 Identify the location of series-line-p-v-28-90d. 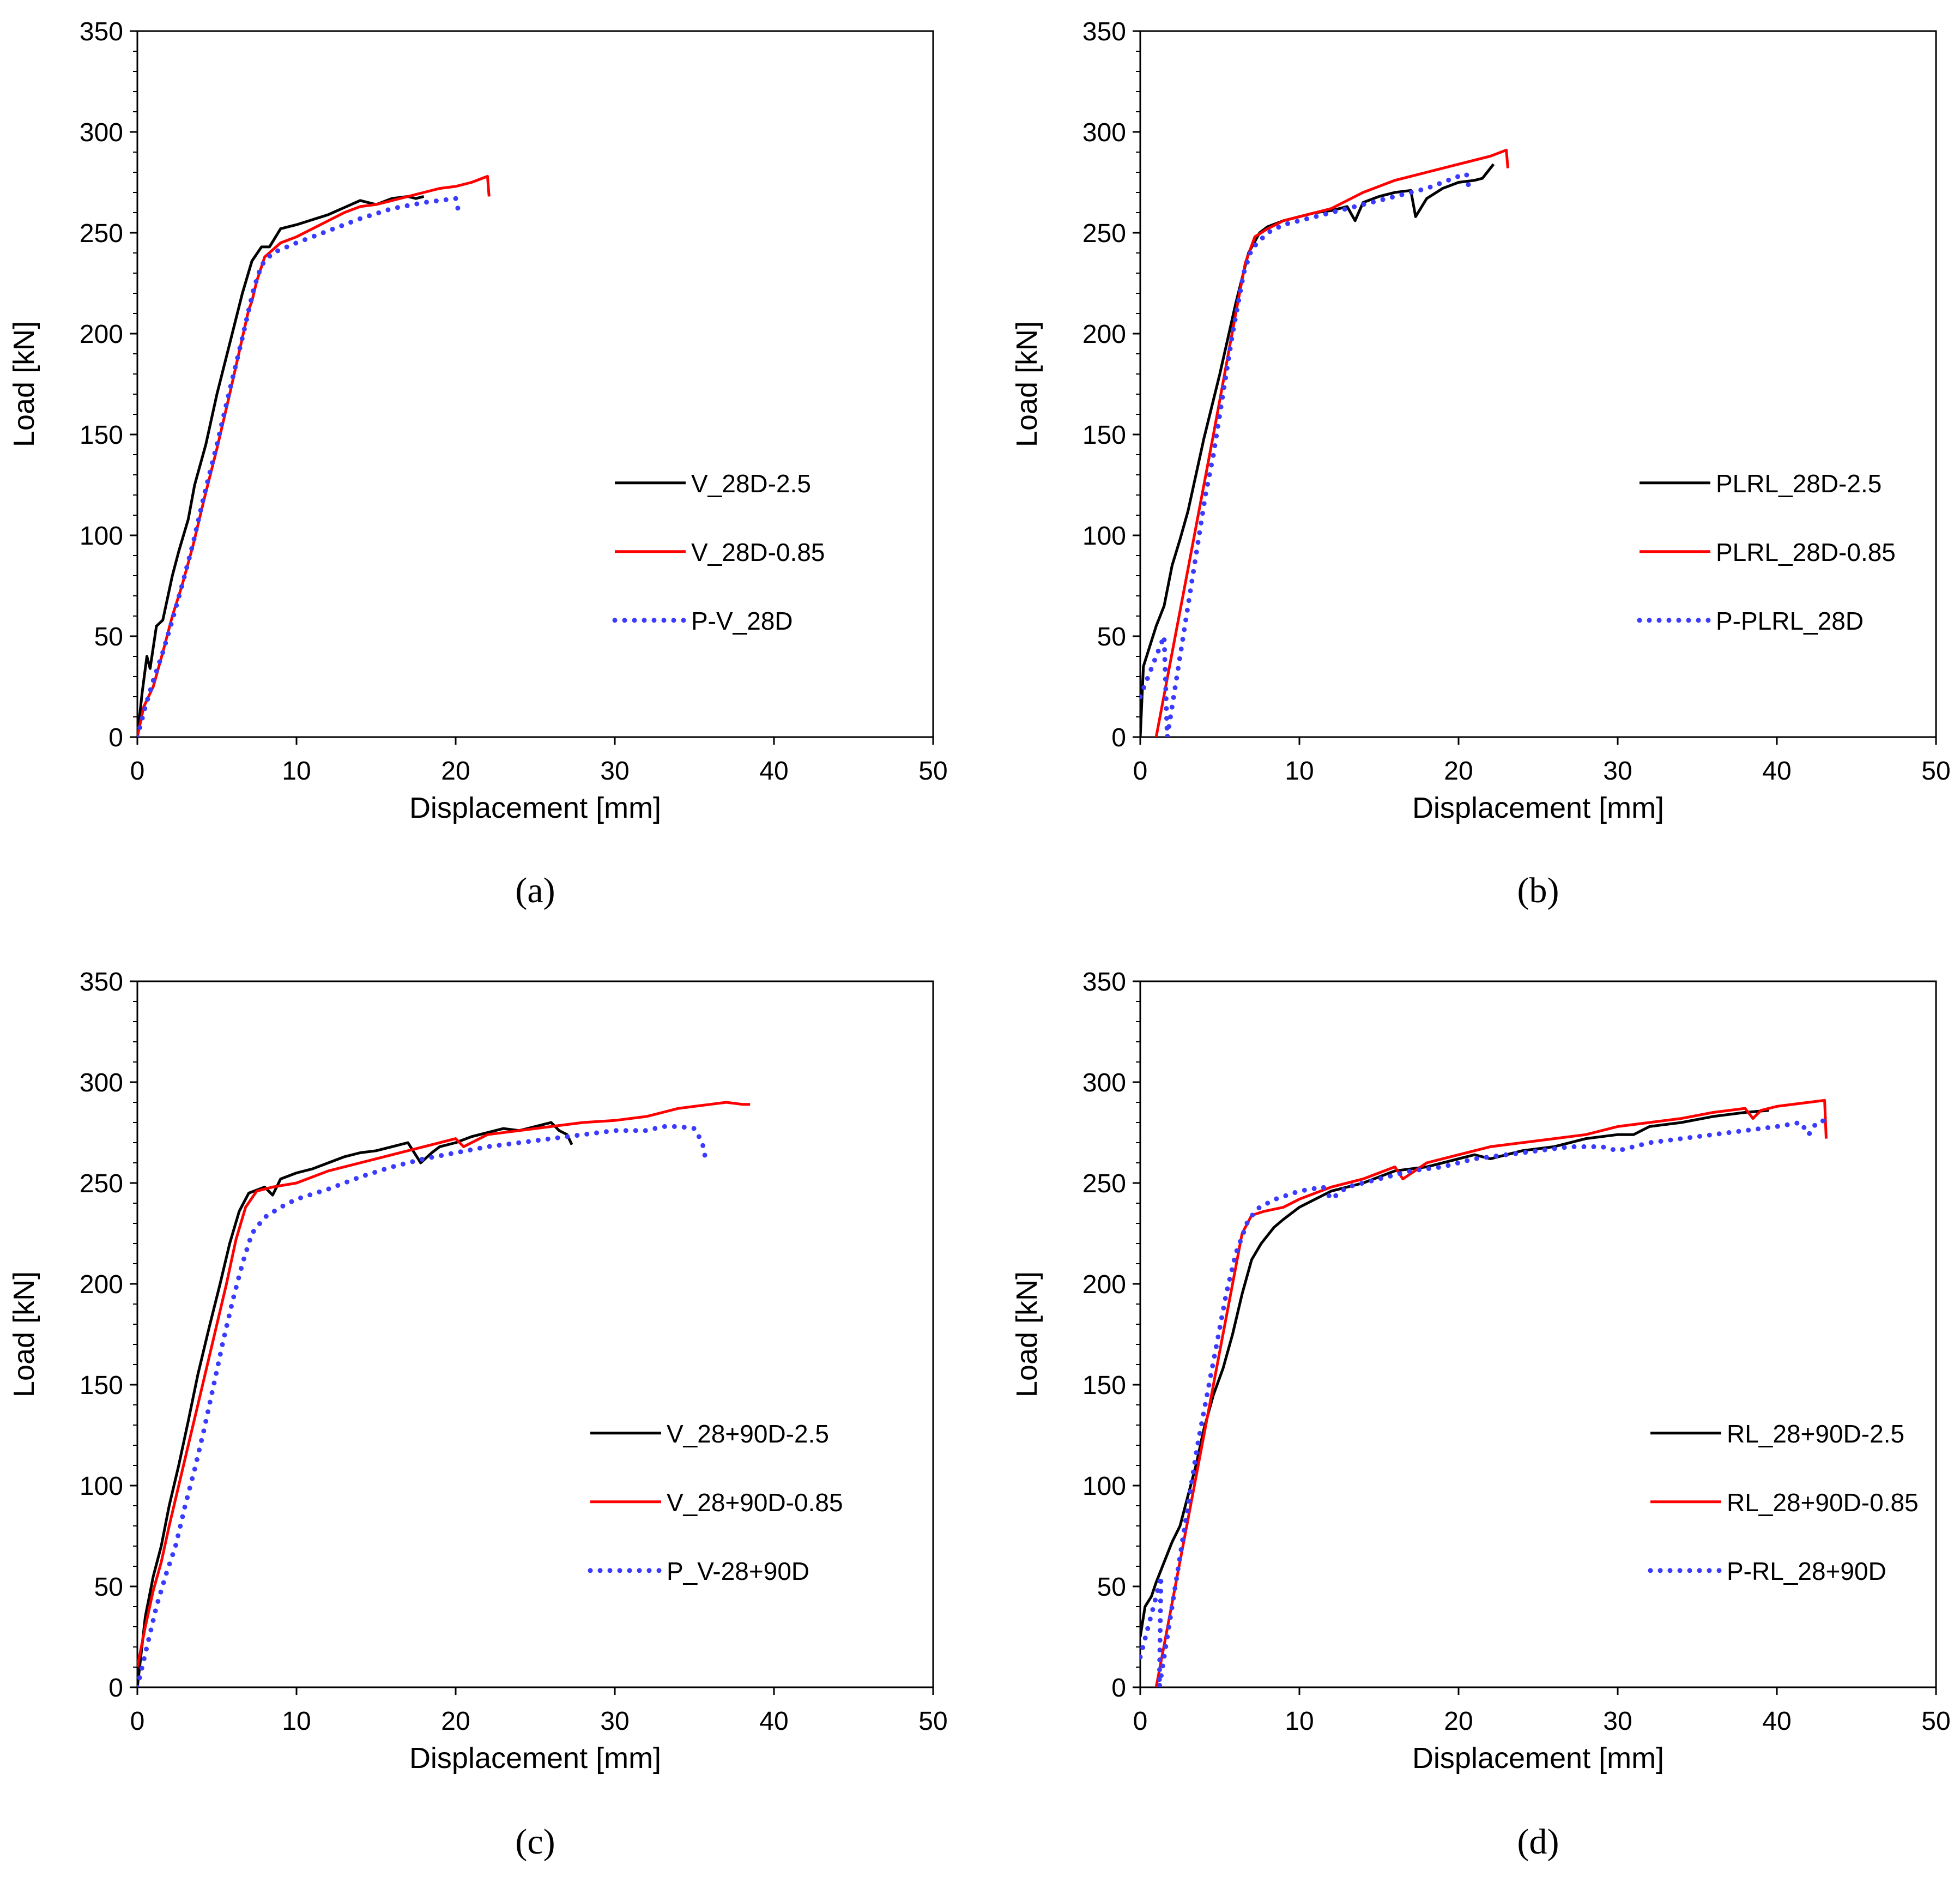
(423, 1405).